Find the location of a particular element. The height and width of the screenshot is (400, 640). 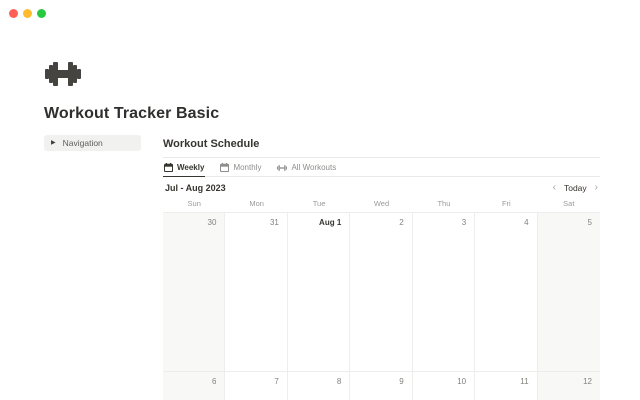

tab-all-workouts: All Workouts is located at coordinates (306, 167).